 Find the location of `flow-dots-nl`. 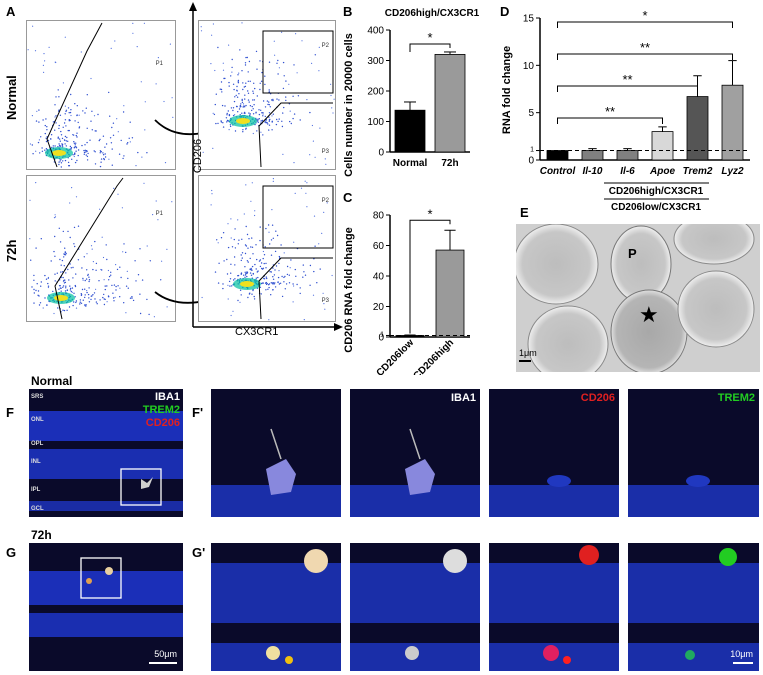

flow-dots-nl is located at coordinates (100, 95).